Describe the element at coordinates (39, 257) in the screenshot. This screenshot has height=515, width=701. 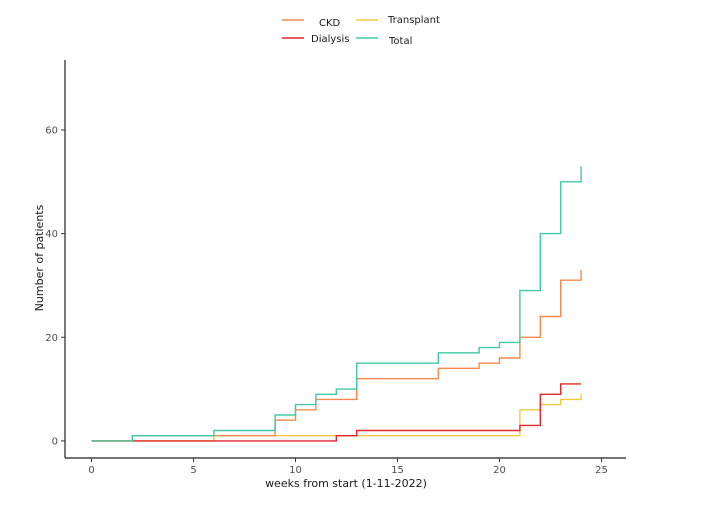
I see `y-axis-title: Number of patients` at that location.